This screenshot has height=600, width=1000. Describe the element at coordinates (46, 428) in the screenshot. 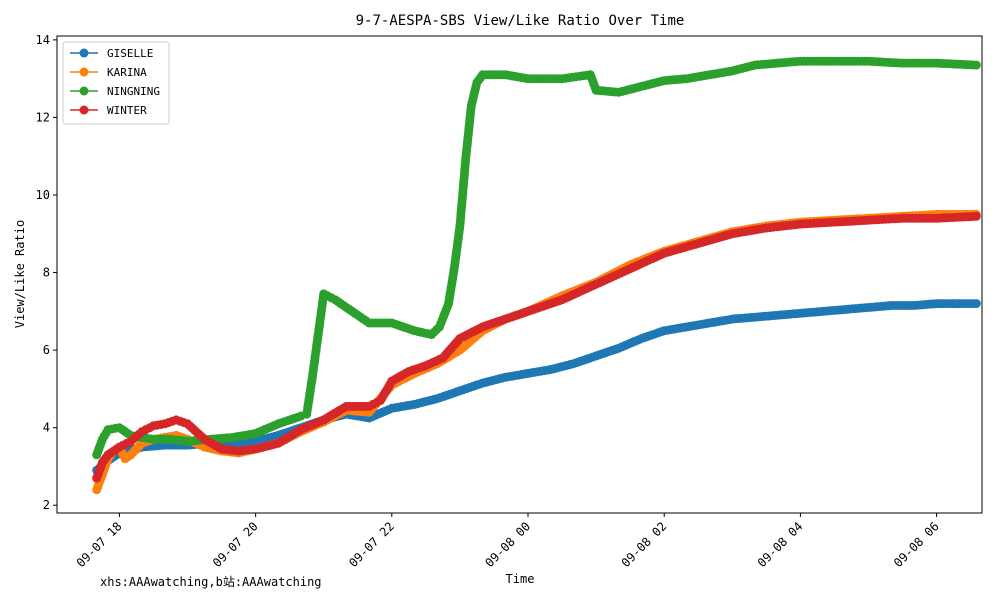

I see `y-tick-label: 4` at that location.